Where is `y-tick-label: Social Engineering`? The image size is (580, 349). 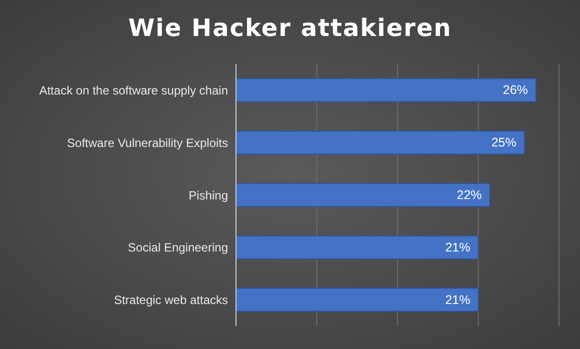
y-tick-label: Social Engineering is located at coordinates (178, 247).